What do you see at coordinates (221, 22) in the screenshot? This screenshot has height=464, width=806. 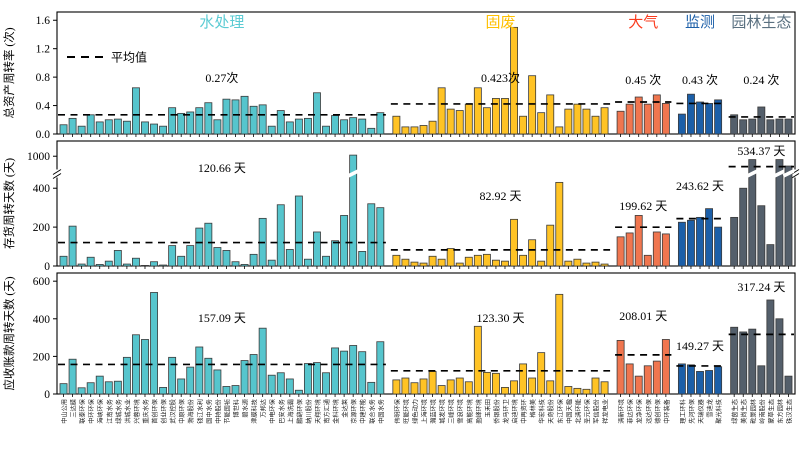 I see `group-label-water: 水处理` at bounding box center [221, 22].